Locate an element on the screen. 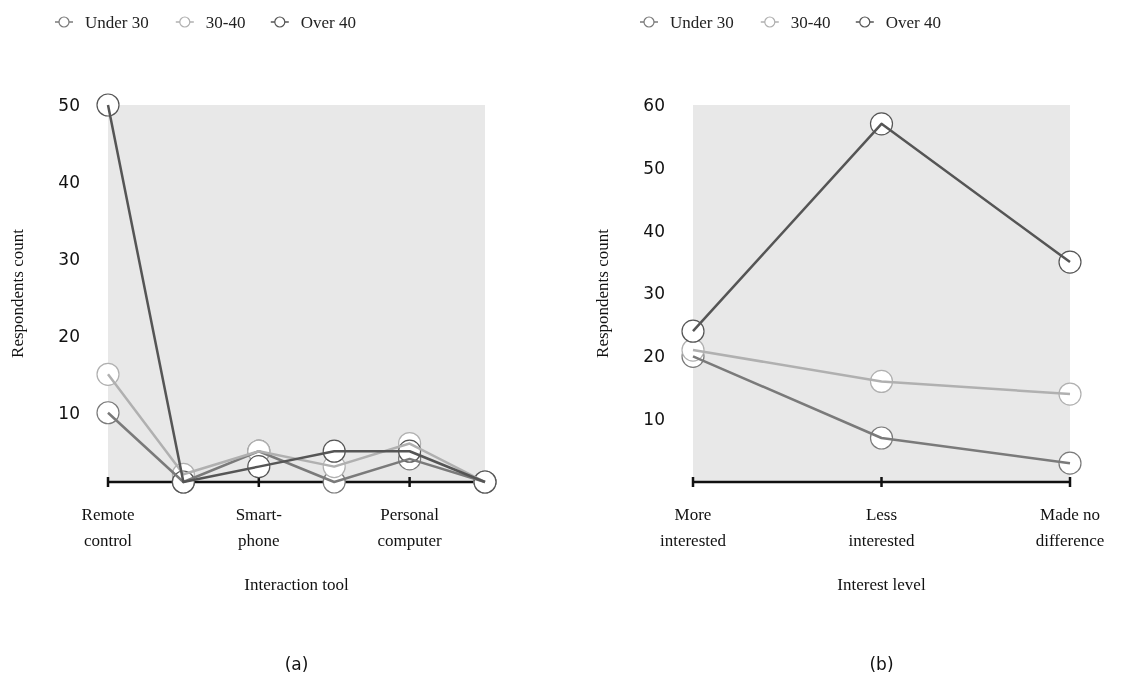  x-tick-label: Smart-phone is located at coordinates (259, 527).